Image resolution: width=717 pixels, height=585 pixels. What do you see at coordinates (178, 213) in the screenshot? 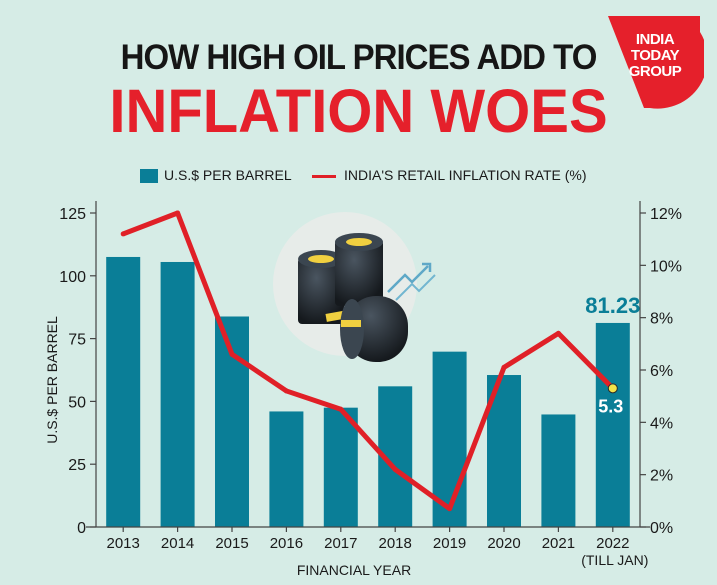
I see `inflation-point-2014` at bounding box center [178, 213].